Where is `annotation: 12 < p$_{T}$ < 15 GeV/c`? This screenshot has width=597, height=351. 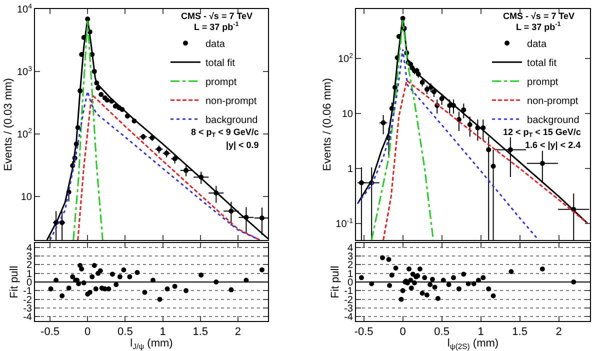 annotation: 12 < p$_{T}$ < 15 GeV/c is located at coordinates (542, 133).